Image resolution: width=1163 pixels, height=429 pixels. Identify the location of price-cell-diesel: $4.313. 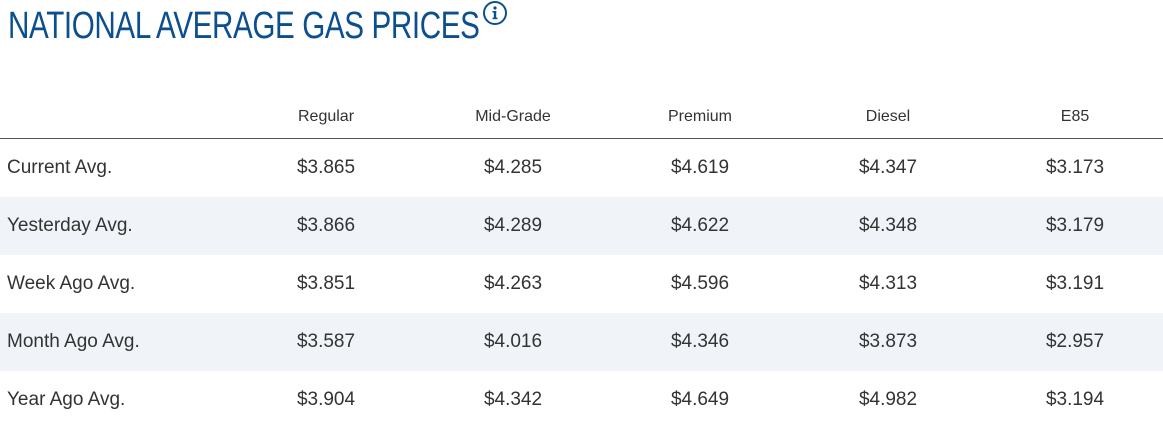
(888, 283).